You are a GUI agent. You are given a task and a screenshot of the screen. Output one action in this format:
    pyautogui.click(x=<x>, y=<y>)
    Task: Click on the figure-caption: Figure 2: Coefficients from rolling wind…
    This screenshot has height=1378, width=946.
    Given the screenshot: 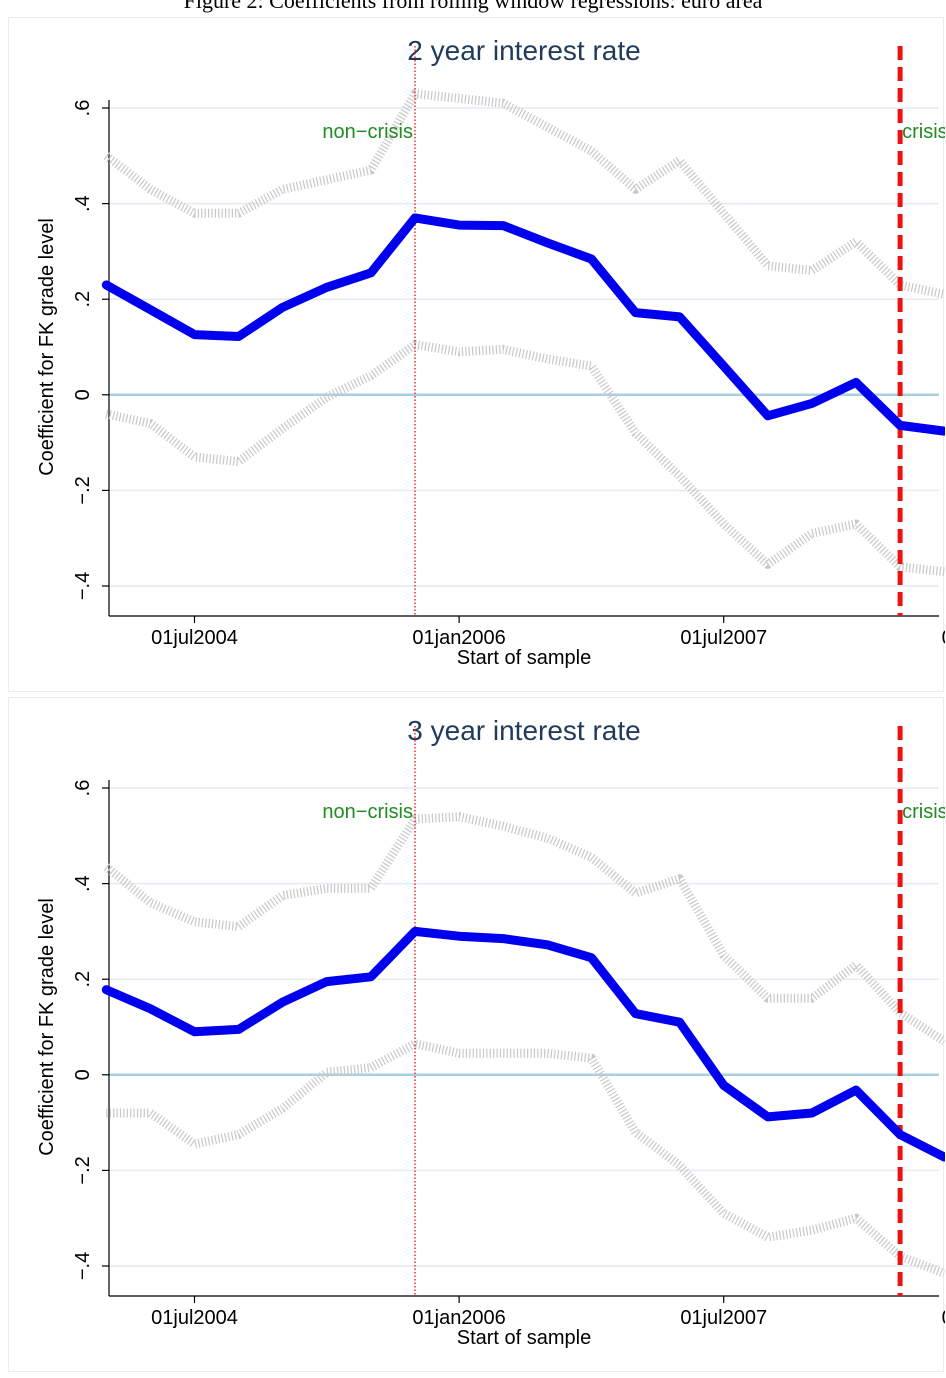 What is the action you would take?
    pyautogui.click(x=473, y=6)
    